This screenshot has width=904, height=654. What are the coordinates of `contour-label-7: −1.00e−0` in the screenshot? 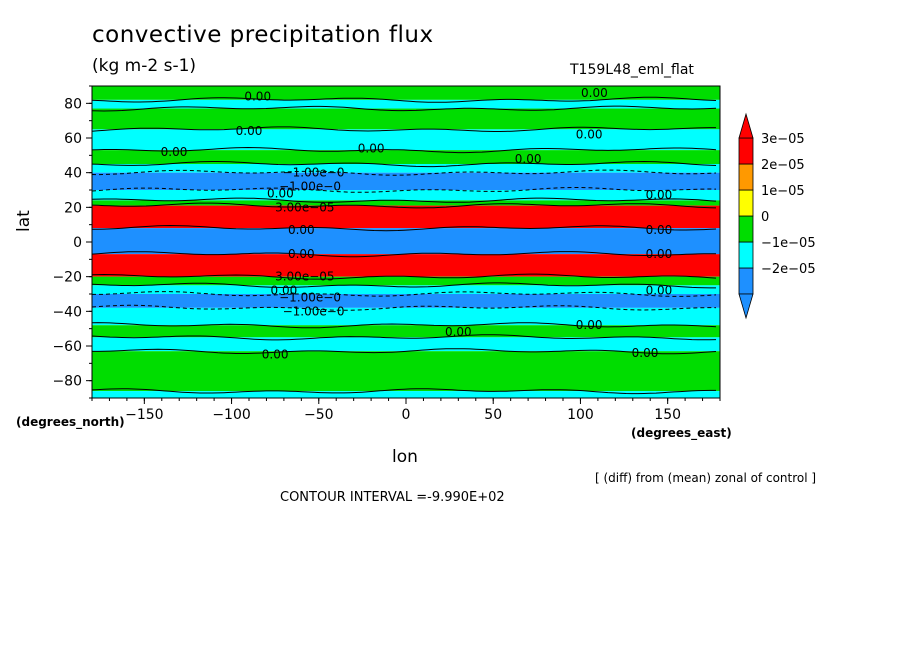 It's located at (314, 173).